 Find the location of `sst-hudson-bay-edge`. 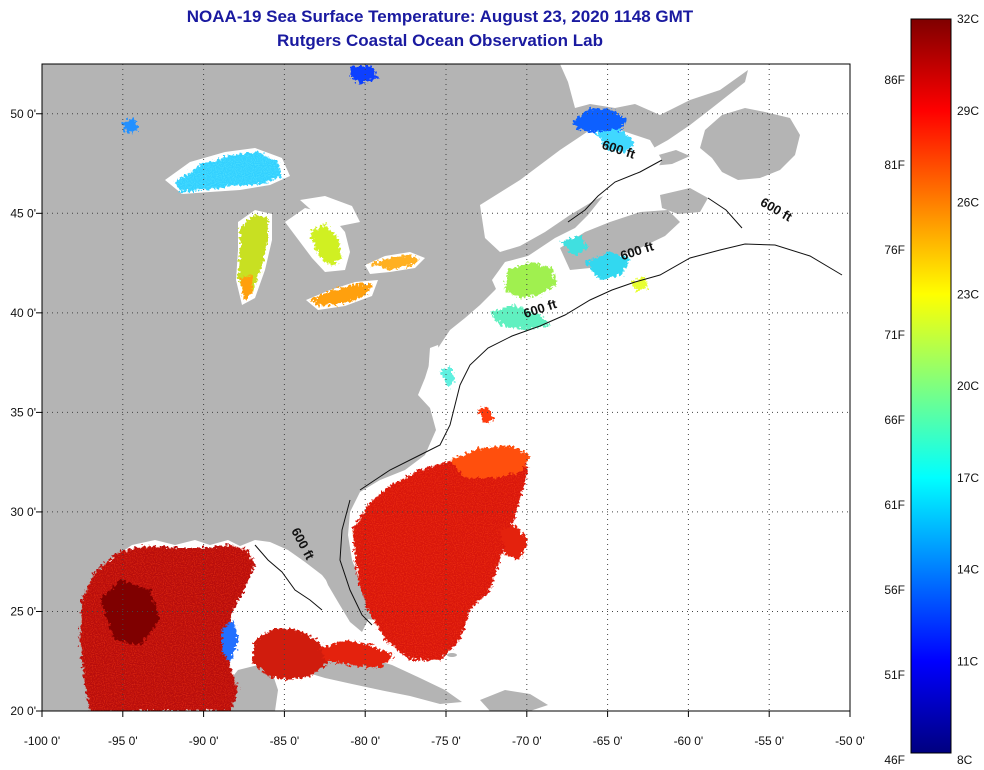

sst-hudson-bay-edge is located at coordinates (364, 75).